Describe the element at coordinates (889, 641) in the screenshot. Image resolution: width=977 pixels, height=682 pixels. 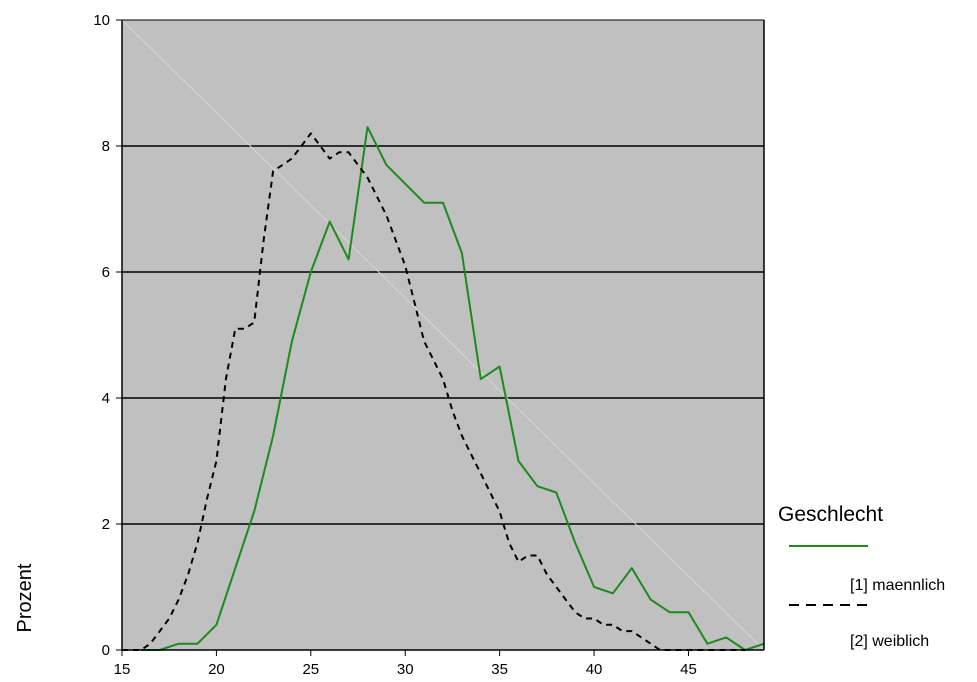
I see `legend-label-weiblich: [2] weiblich` at that location.